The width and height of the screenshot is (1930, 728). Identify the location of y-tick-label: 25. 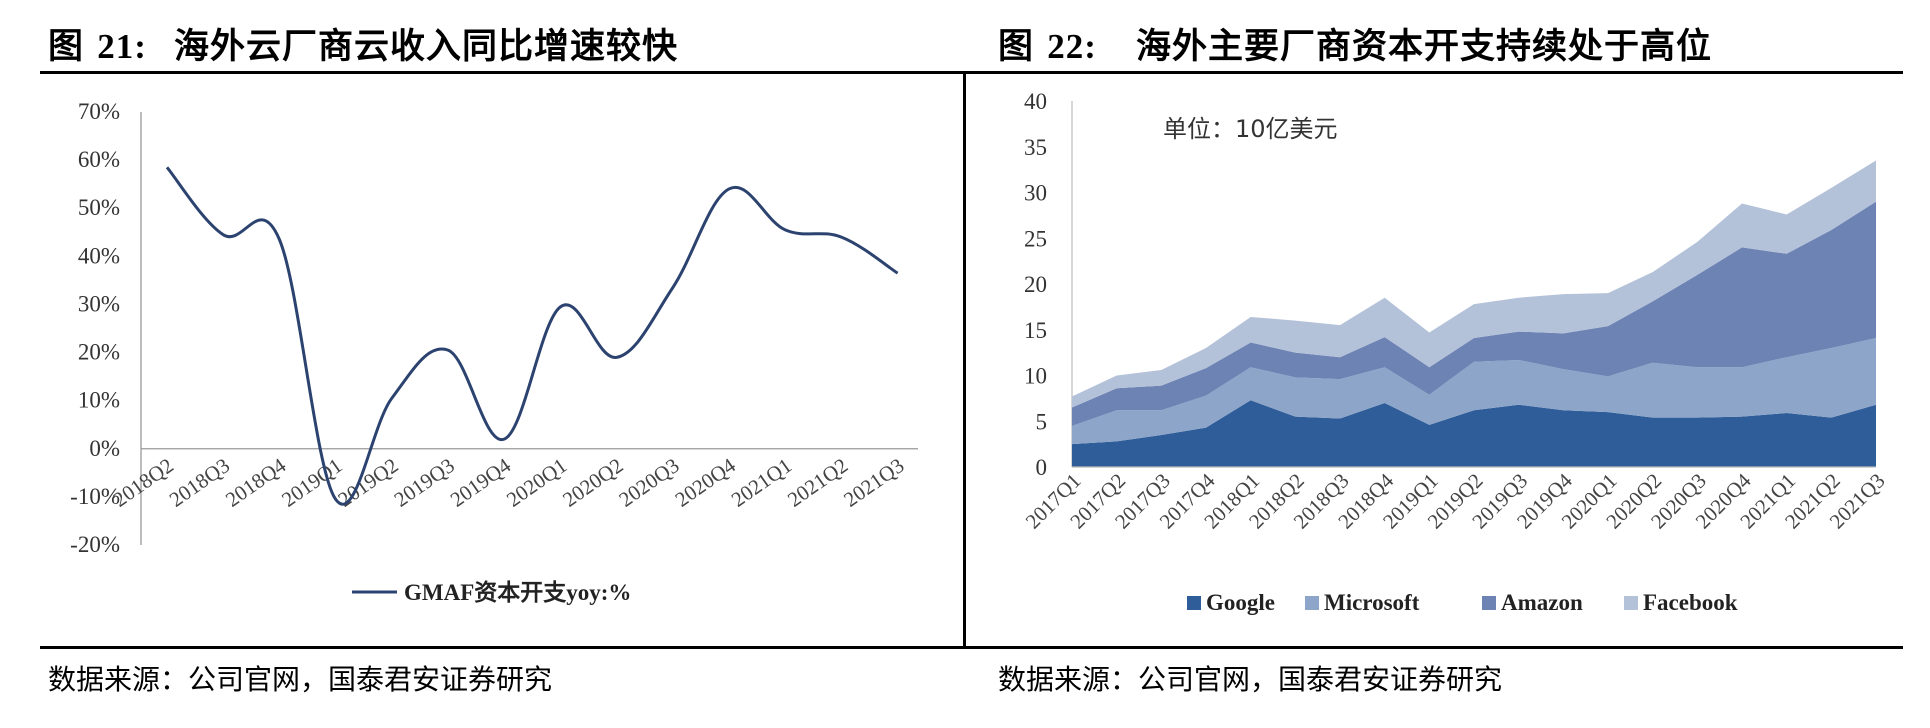
(1035, 238).